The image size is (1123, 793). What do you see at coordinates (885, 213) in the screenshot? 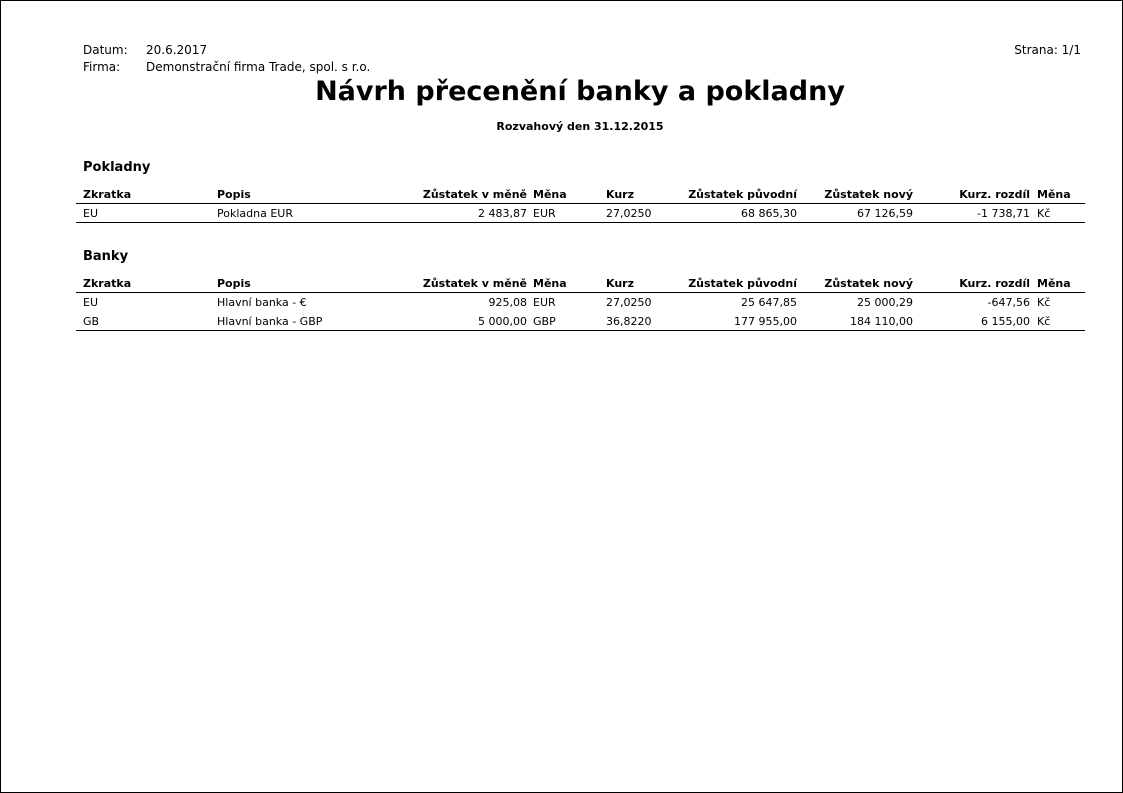
I see `table-cell: 67 126,59` at bounding box center [885, 213].